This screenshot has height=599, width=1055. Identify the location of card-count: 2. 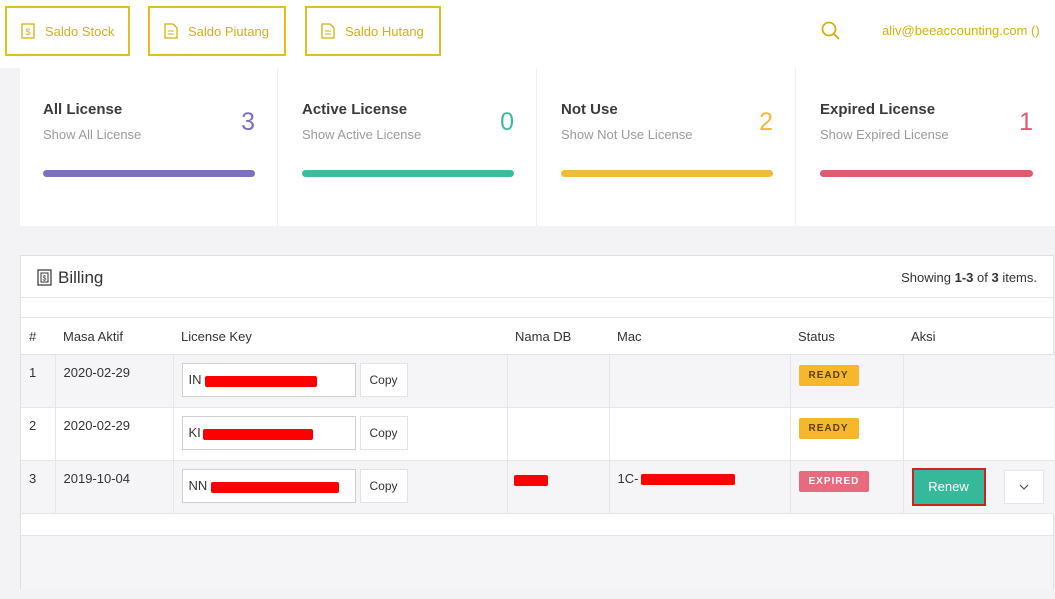
(766, 122).